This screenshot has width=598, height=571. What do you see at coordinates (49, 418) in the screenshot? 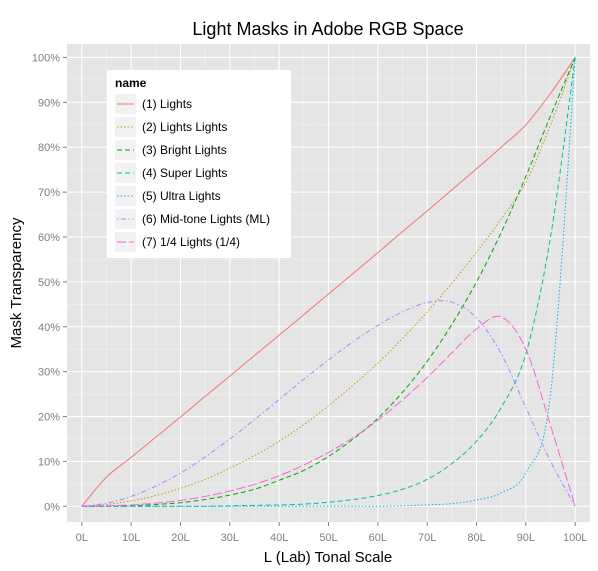
I see `y-tick-label: 20%` at bounding box center [49, 418].